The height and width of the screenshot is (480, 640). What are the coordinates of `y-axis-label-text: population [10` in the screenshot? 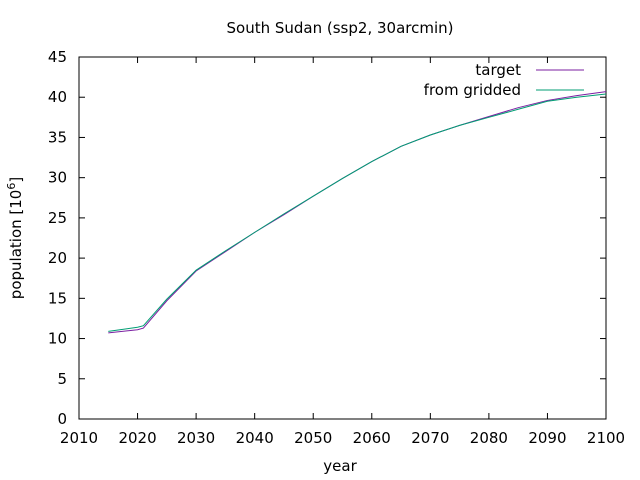 It's located at (16, 245).